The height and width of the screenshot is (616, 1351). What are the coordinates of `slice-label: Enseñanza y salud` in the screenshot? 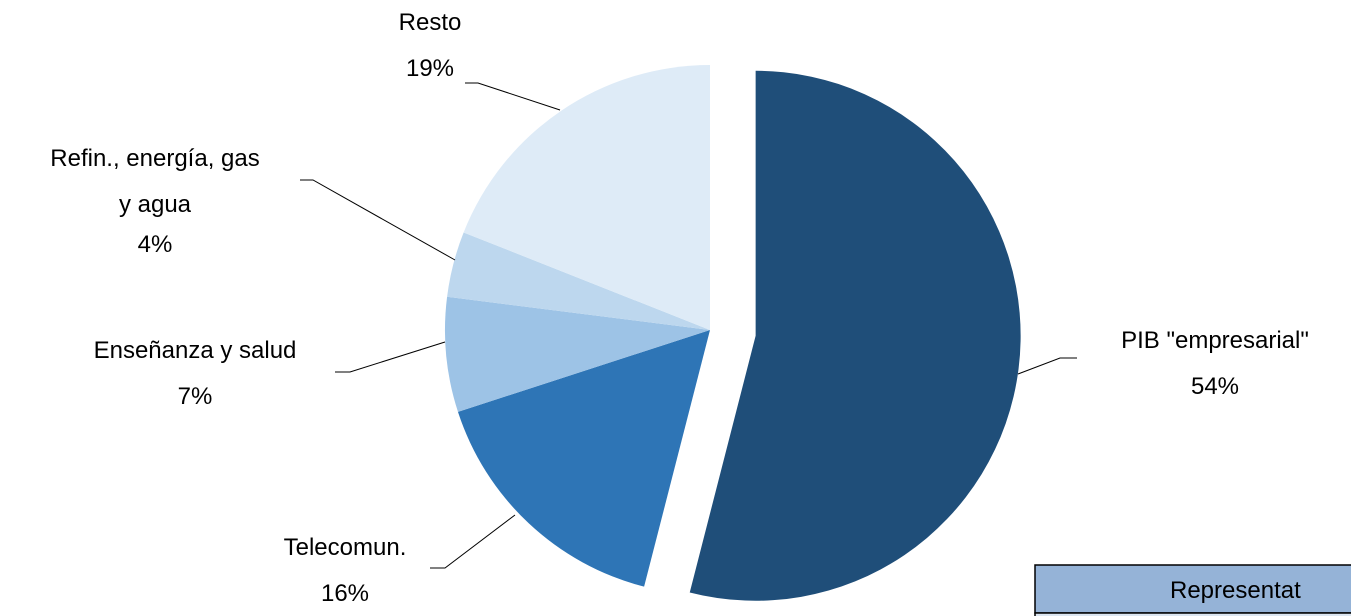 It's located at (195, 350).